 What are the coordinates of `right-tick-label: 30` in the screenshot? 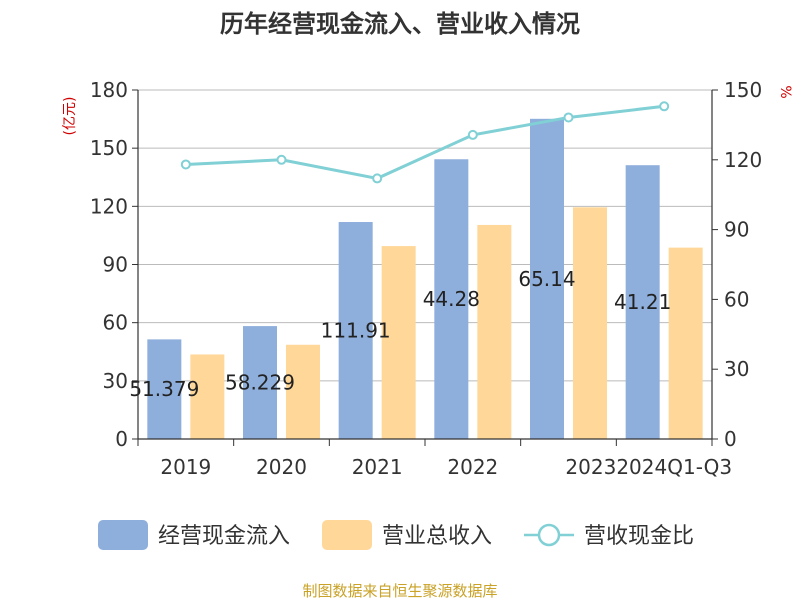 It's located at (736, 369).